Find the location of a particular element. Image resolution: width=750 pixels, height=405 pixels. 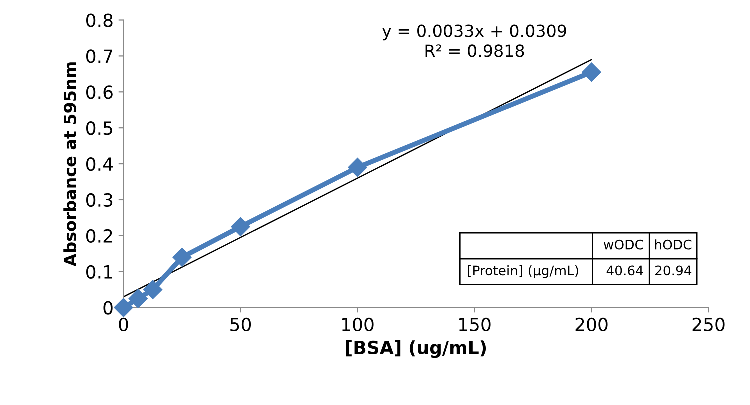

x-tick-label: 200 is located at coordinates (592, 325).